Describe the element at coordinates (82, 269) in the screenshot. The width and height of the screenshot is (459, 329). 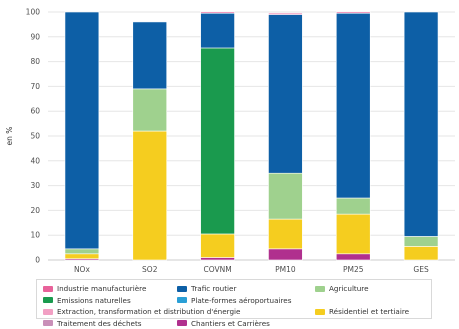
I see `x-tick-label: NOx` at that location.